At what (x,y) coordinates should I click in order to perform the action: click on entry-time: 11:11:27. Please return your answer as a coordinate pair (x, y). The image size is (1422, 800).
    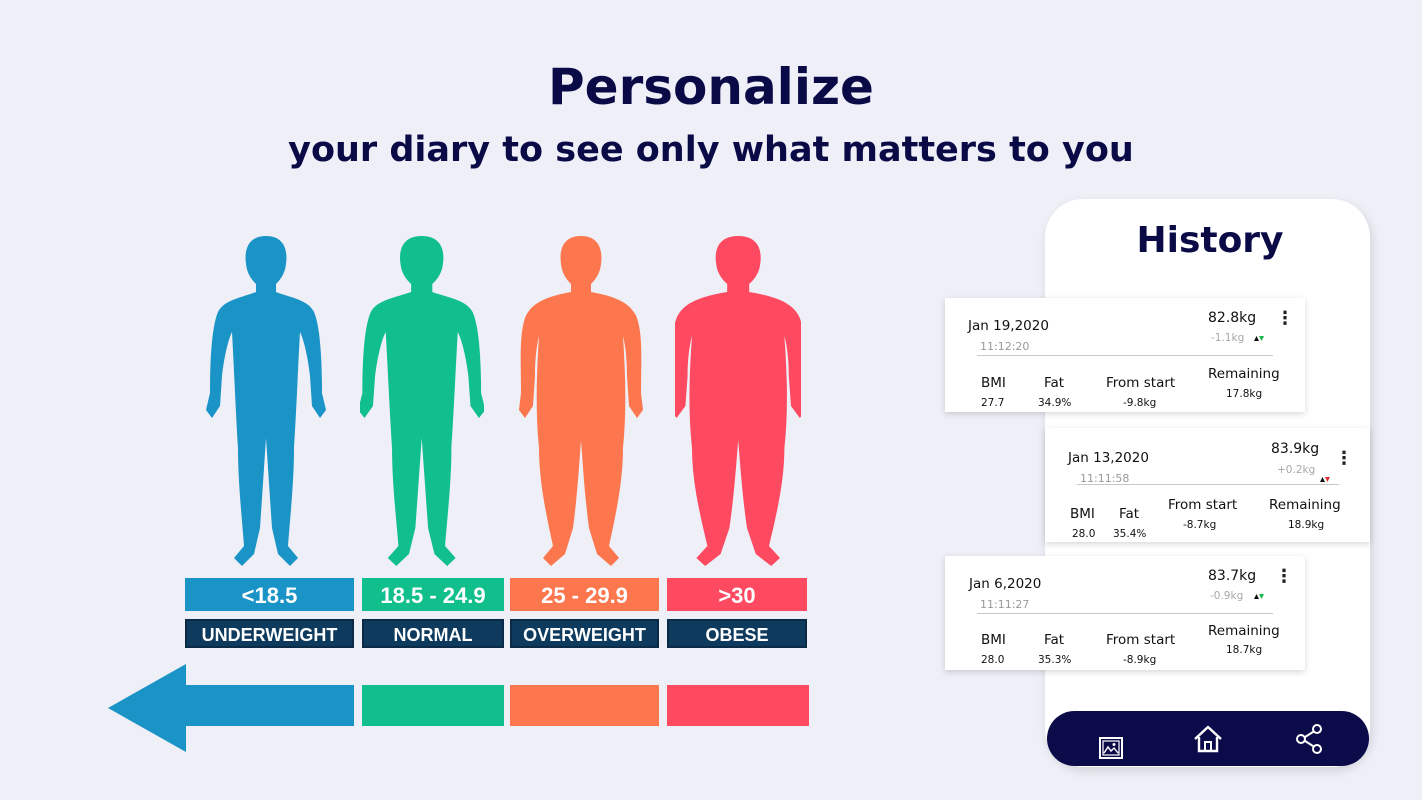
    Looking at the image, I should click on (1005, 604).